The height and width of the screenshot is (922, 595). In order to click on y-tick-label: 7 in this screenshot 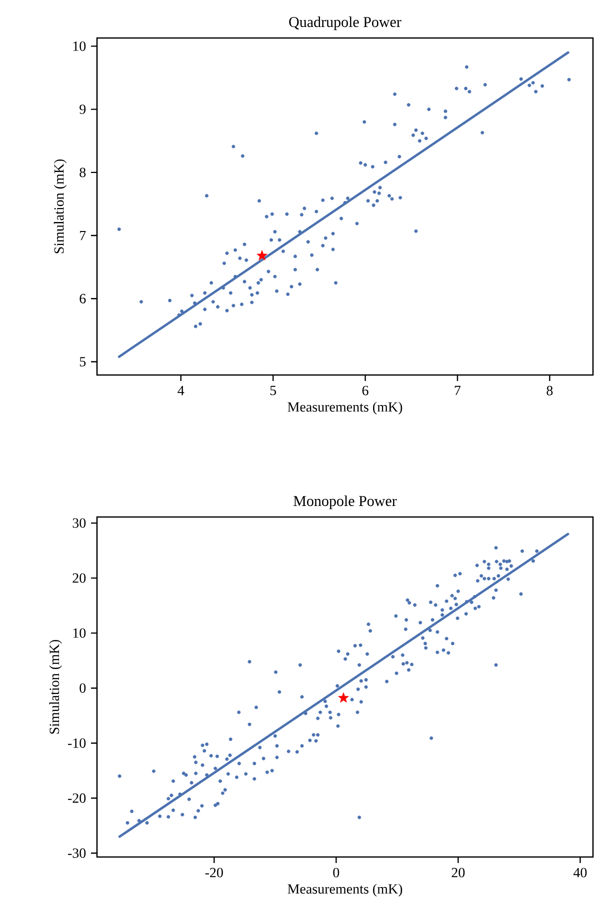, I will do `click(83, 235)`.